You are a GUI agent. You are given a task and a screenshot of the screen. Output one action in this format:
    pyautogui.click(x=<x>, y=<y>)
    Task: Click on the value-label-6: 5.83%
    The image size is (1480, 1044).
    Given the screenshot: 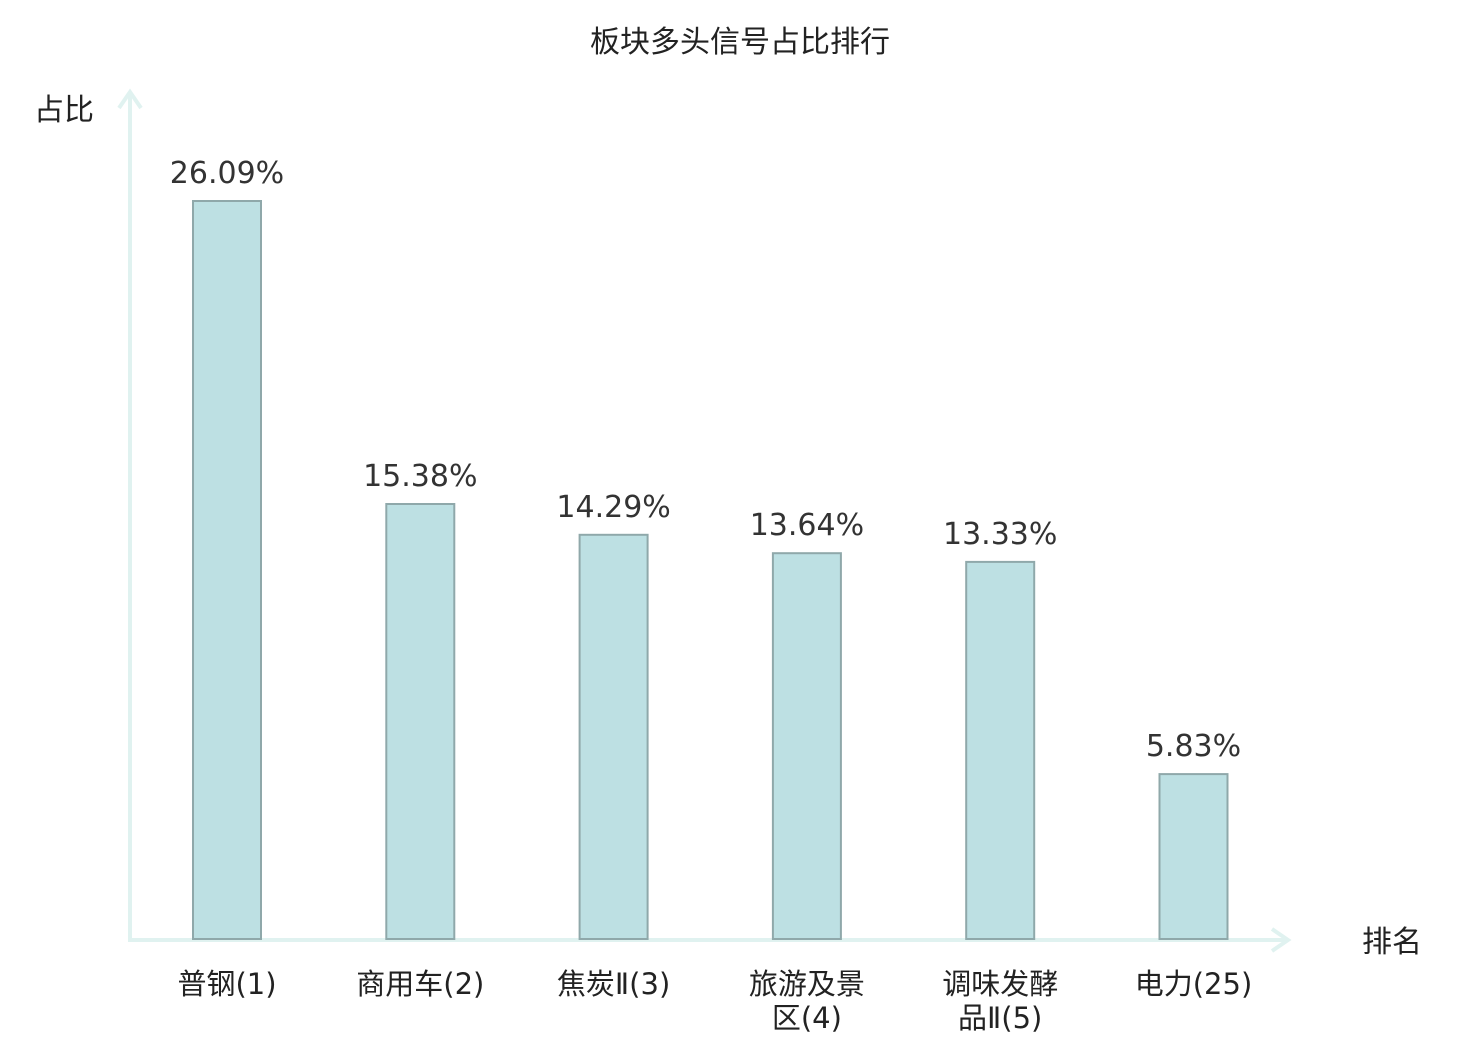 What is the action you would take?
    pyautogui.click(x=1193, y=746)
    